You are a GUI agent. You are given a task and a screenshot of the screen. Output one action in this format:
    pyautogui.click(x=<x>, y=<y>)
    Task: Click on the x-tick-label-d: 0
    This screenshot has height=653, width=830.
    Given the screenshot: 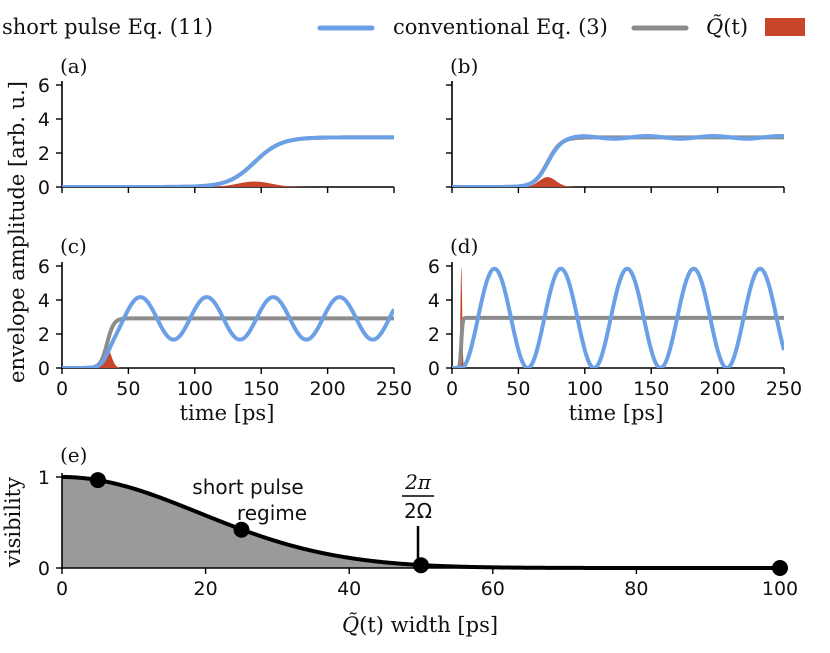 What is the action you would take?
    pyautogui.click(x=452, y=389)
    